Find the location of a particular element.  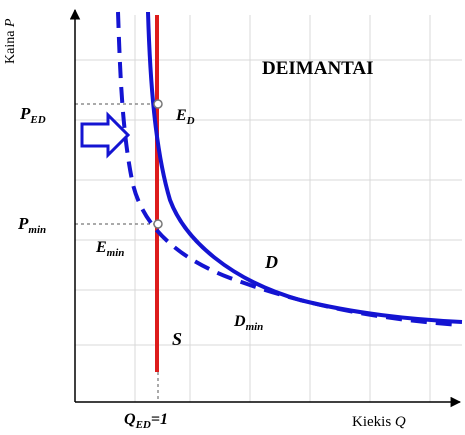

y-axis-label: Kaina P is located at coordinates (10, 41).